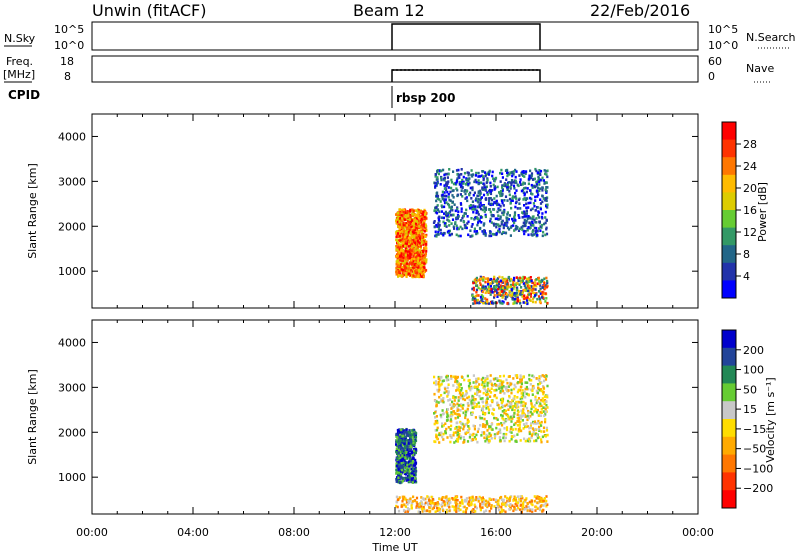 The width and height of the screenshot is (800, 554). Describe the element at coordinates (32, 417) in the screenshot. I see `velocity-ylabel: Slant Range [km]` at that location.